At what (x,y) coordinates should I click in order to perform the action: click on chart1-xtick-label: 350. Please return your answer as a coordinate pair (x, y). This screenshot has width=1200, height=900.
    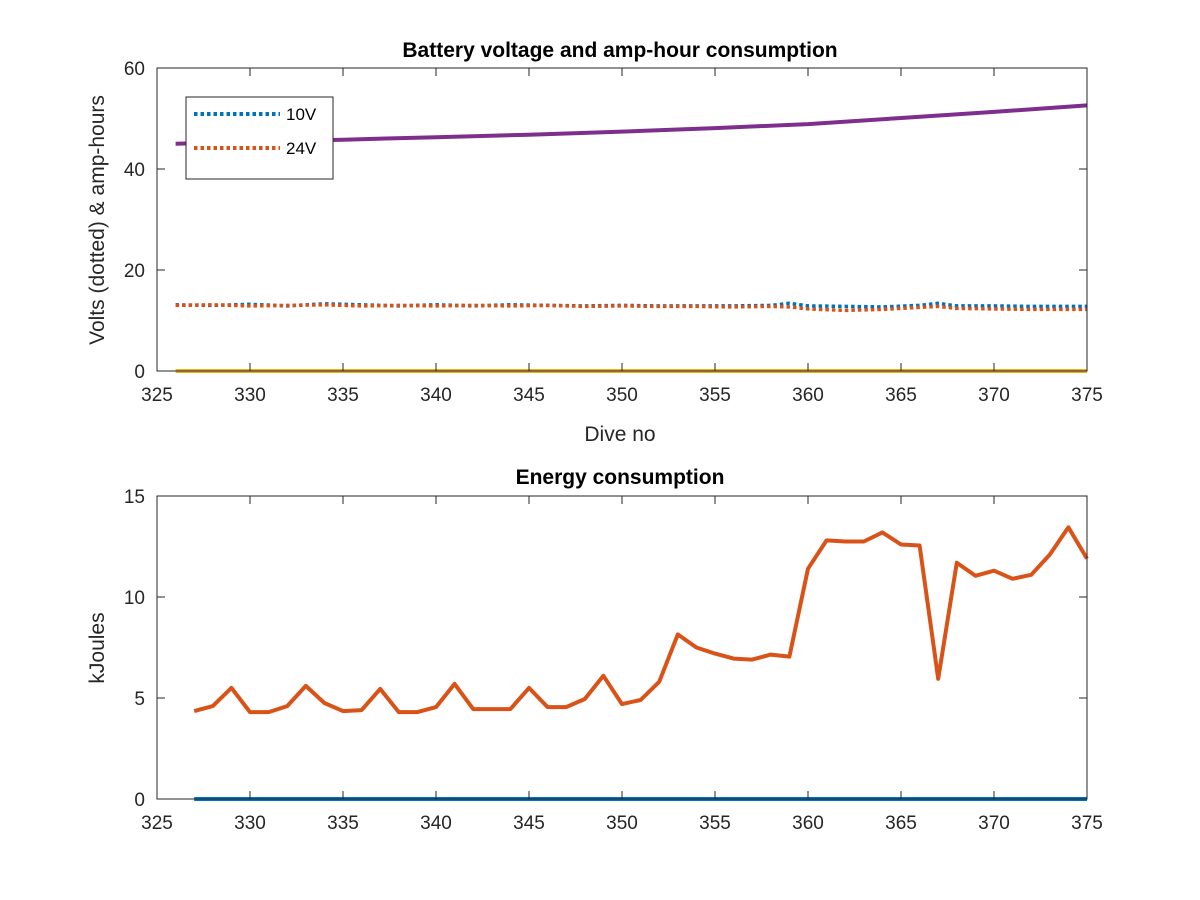
    Looking at the image, I should click on (622, 395).